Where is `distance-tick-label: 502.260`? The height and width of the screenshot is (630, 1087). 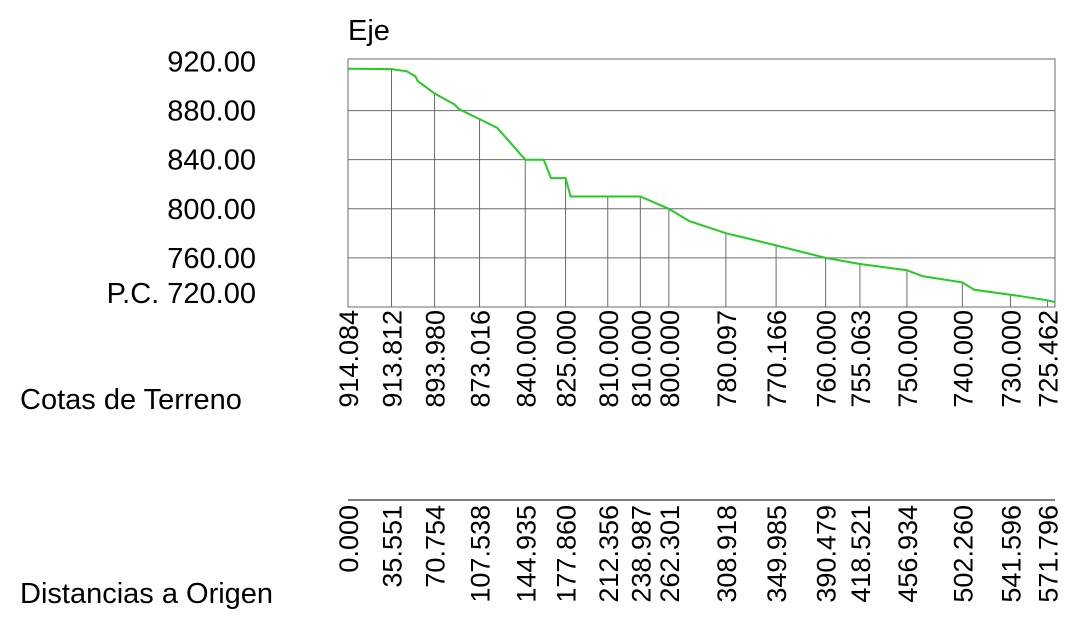
distance-tick-label: 502.260 is located at coordinates (963, 554).